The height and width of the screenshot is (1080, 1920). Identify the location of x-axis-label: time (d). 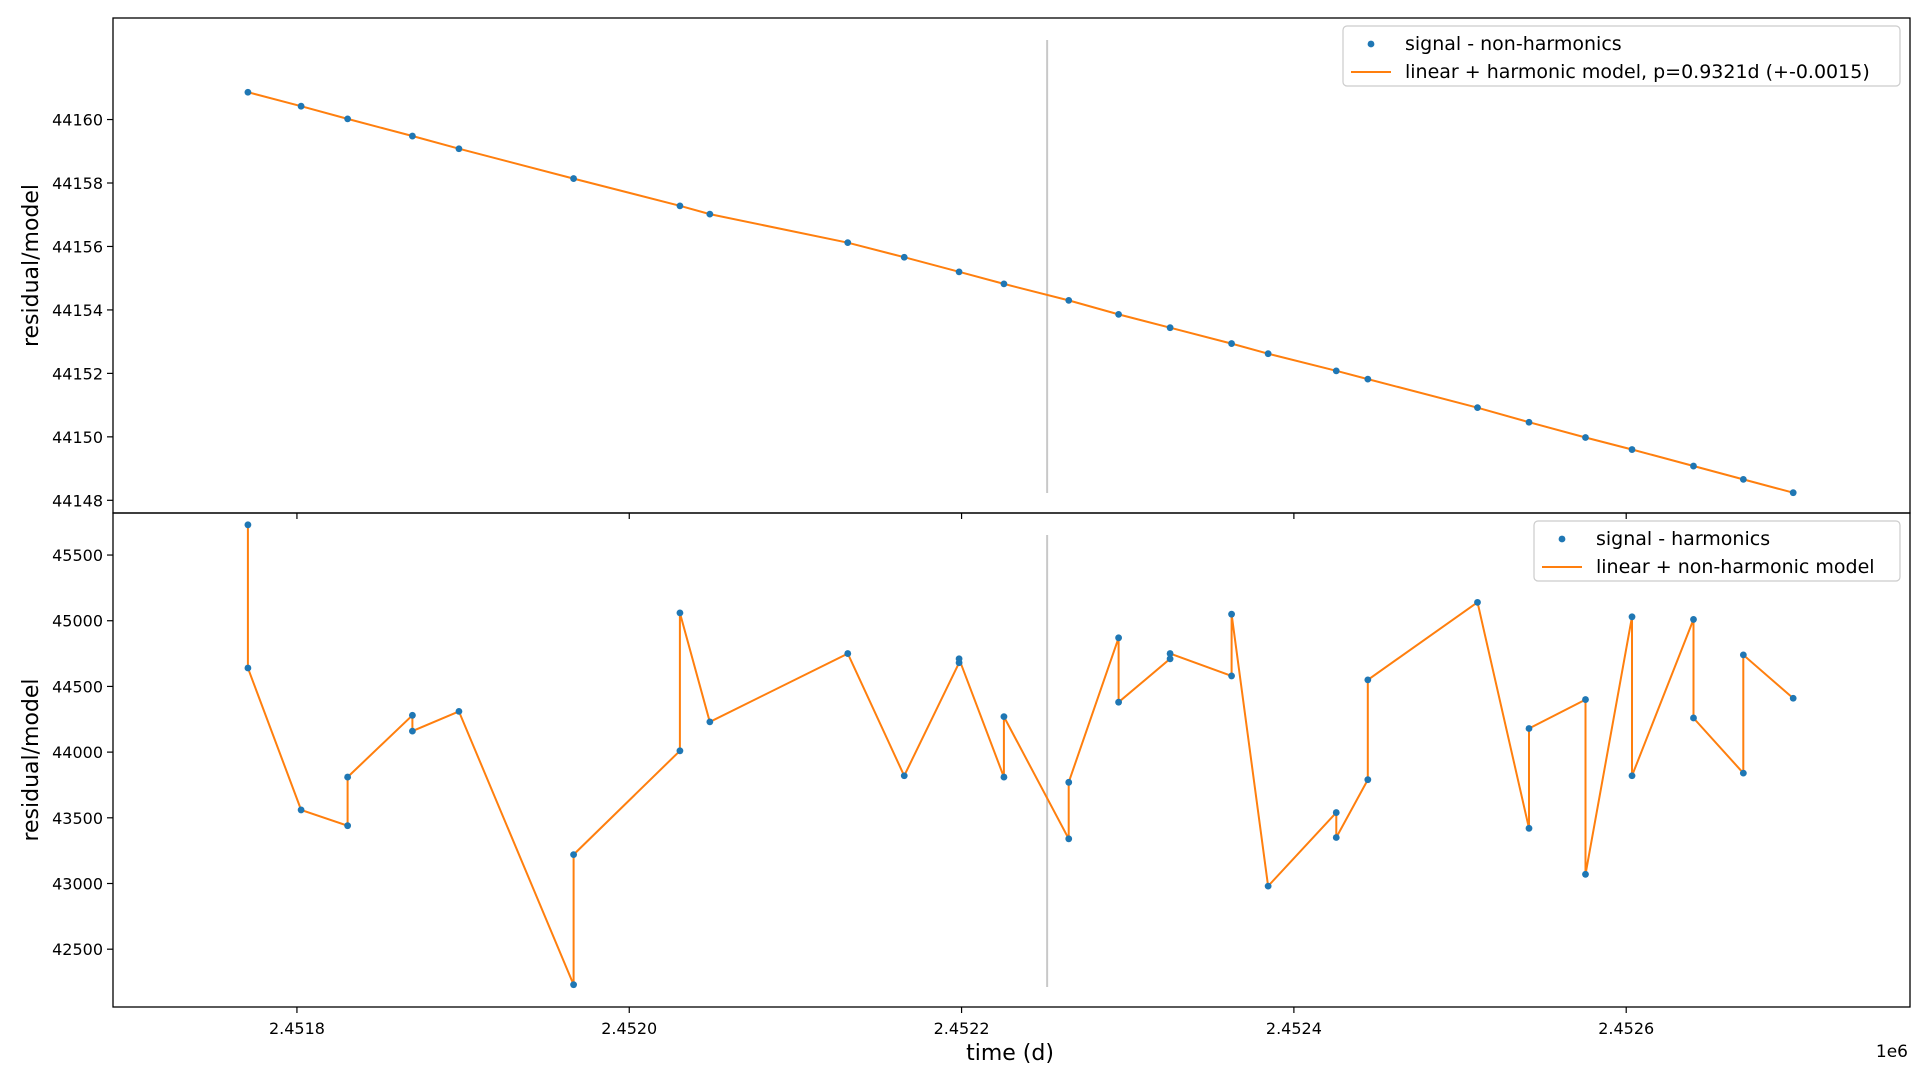
(1010, 1053).